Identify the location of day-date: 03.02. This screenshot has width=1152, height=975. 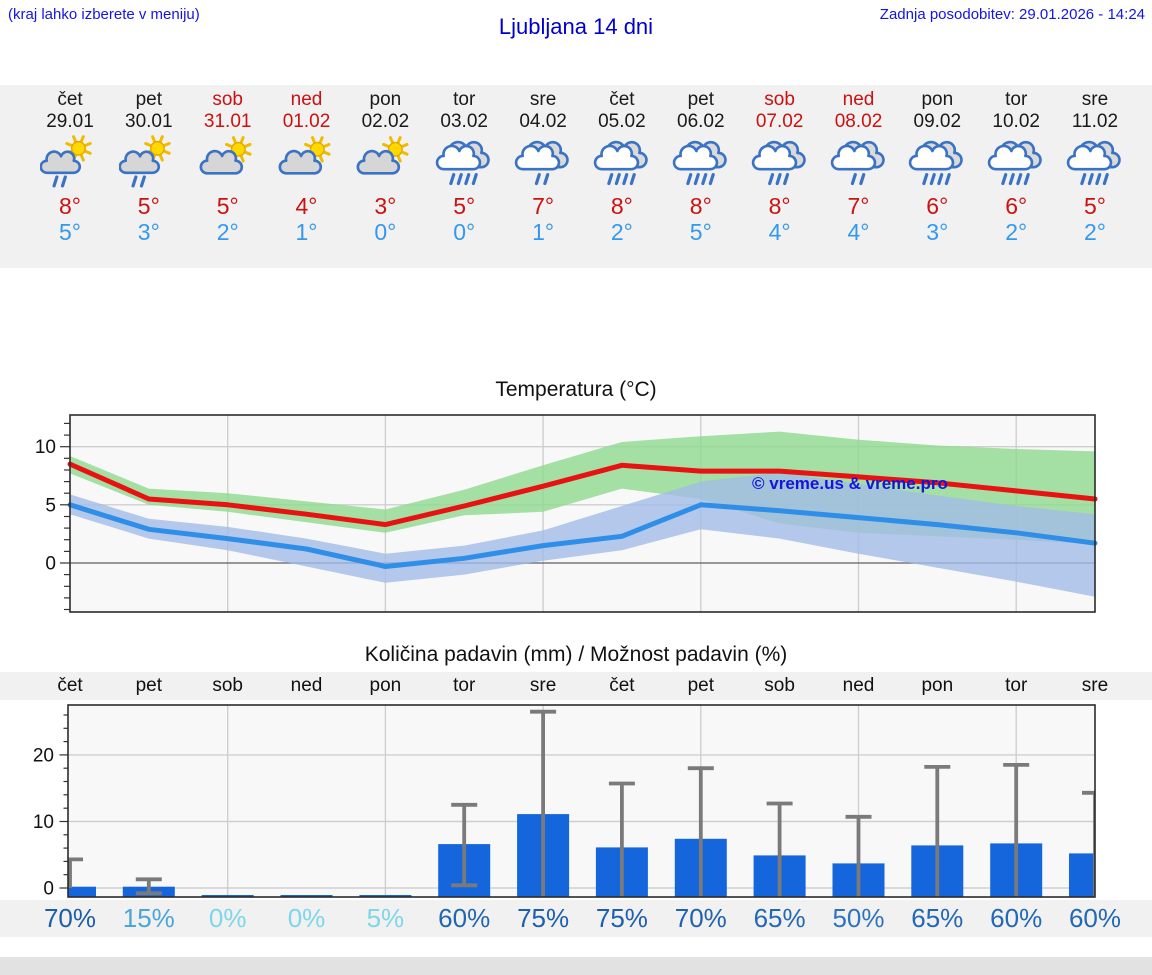
(464, 121).